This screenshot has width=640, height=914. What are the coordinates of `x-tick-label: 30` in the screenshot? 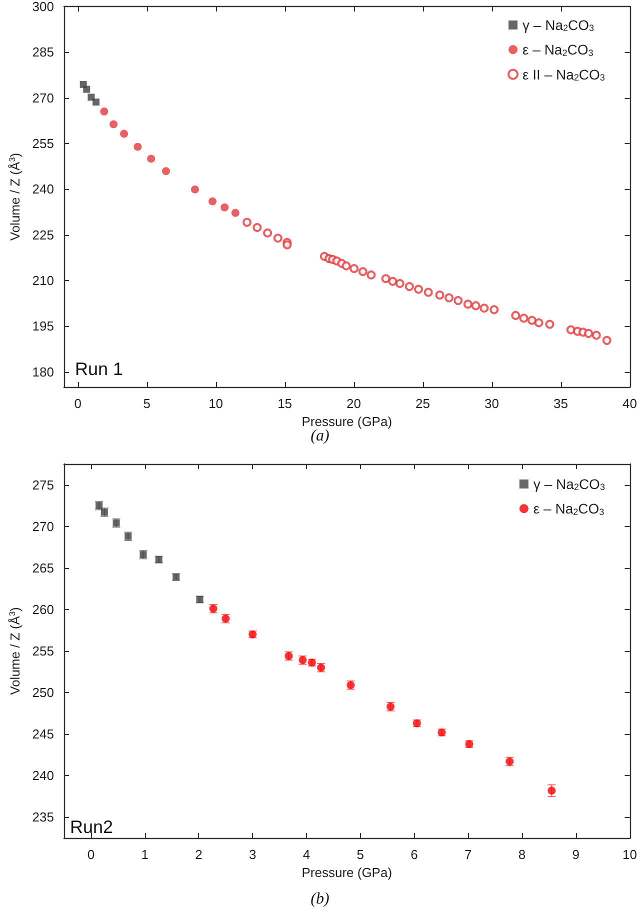 It's located at (492, 403).